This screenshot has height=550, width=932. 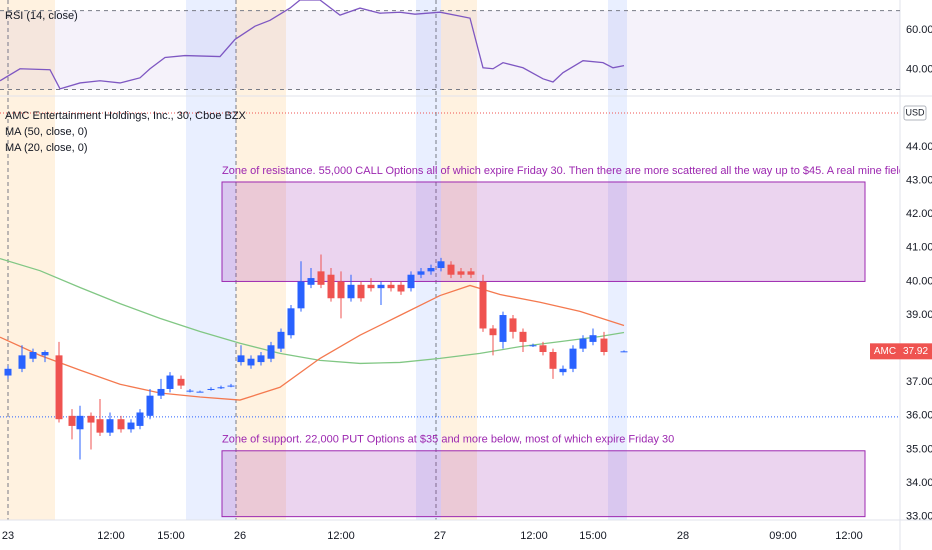 What do you see at coordinates (919, 214) in the screenshot?
I see `y-tick-label: 42.00` at bounding box center [919, 214].